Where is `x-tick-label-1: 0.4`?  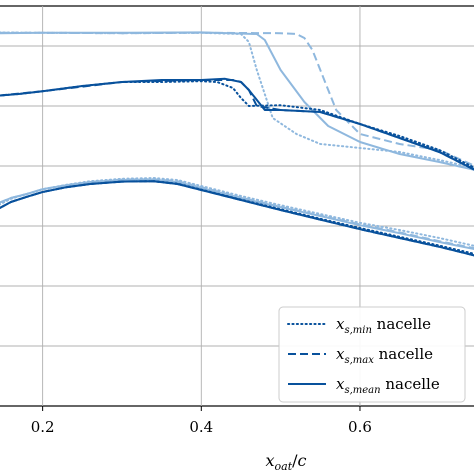
x-tick-label-1: 0.4 is located at coordinates (201, 427).